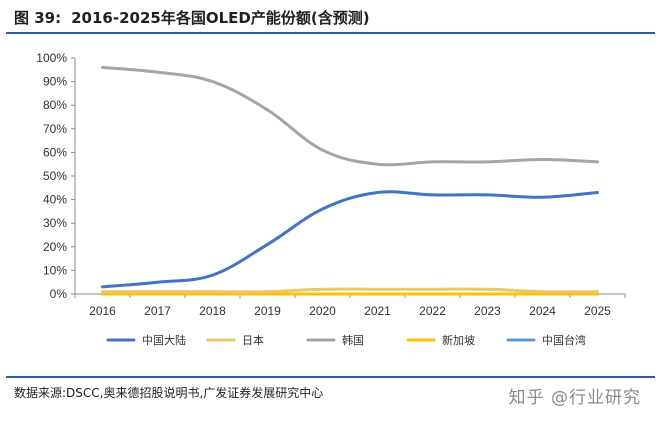 Image resolution: width=661 pixels, height=423 pixels. Describe the element at coordinates (330, 388) in the screenshot. I see `source-note: 数据来源:DSCC,奥来德招股说明书,广发证券发展研究中心` at that location.